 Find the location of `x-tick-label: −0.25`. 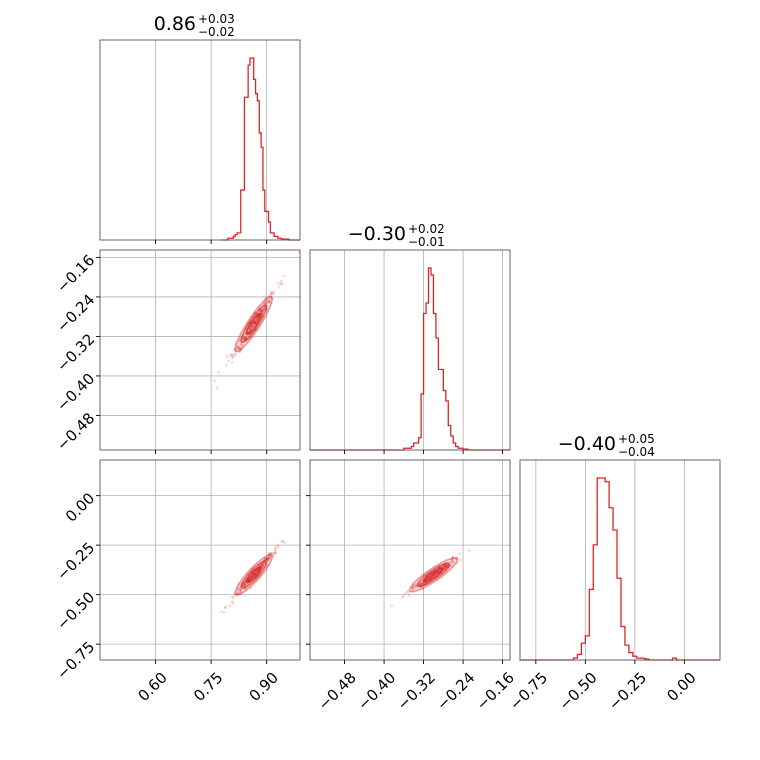

x-tick-label: −0.25 is located at coordinates (627, 691).